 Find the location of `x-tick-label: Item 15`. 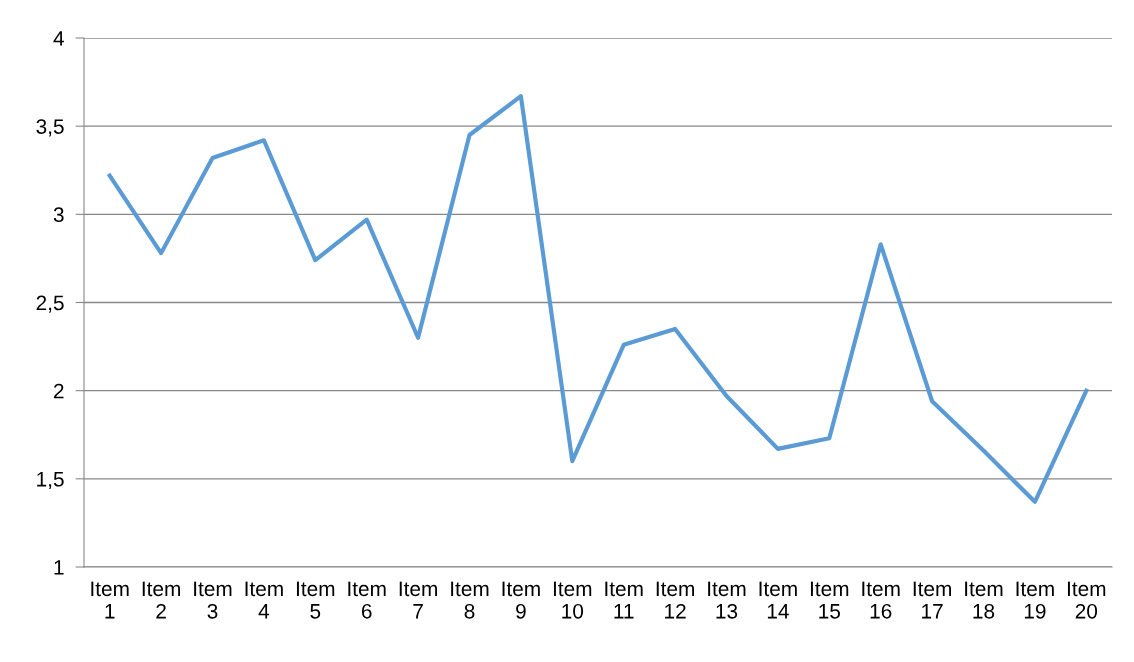

x-tick-label: Item 15 is located at coordinates (829, 600).